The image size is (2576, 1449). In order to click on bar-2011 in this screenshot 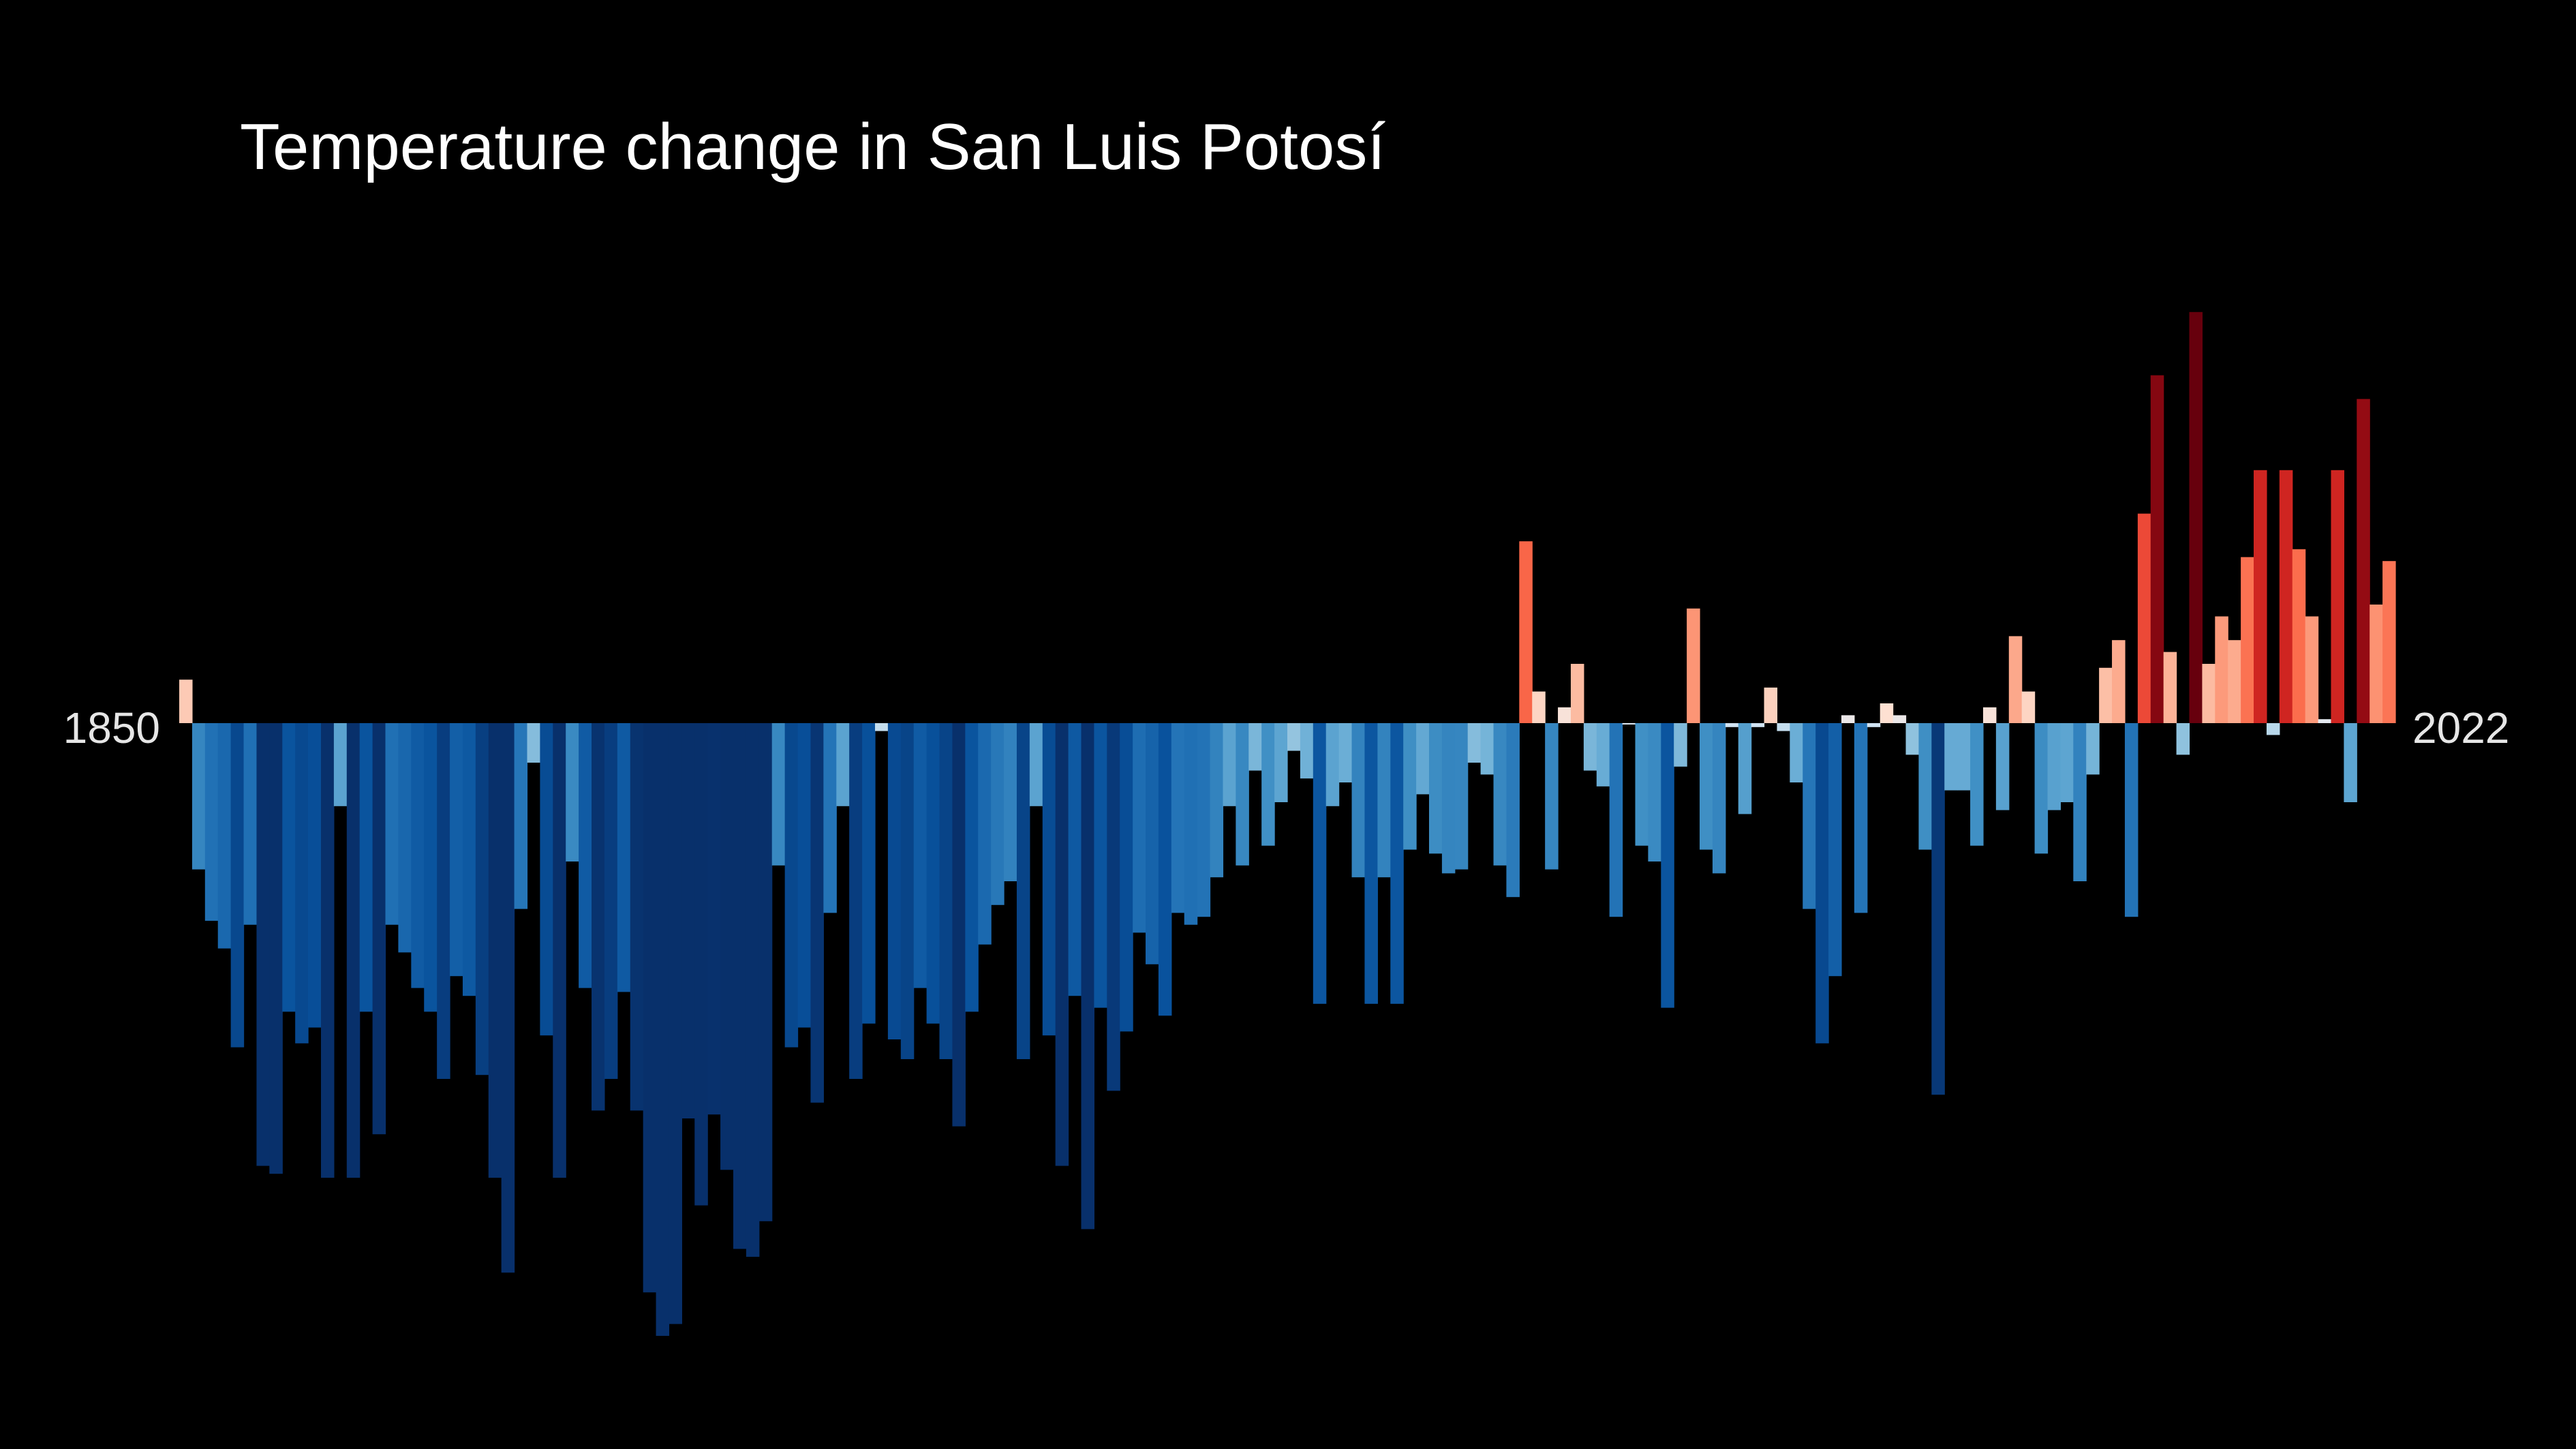, I will do `click(2260, 596)`.